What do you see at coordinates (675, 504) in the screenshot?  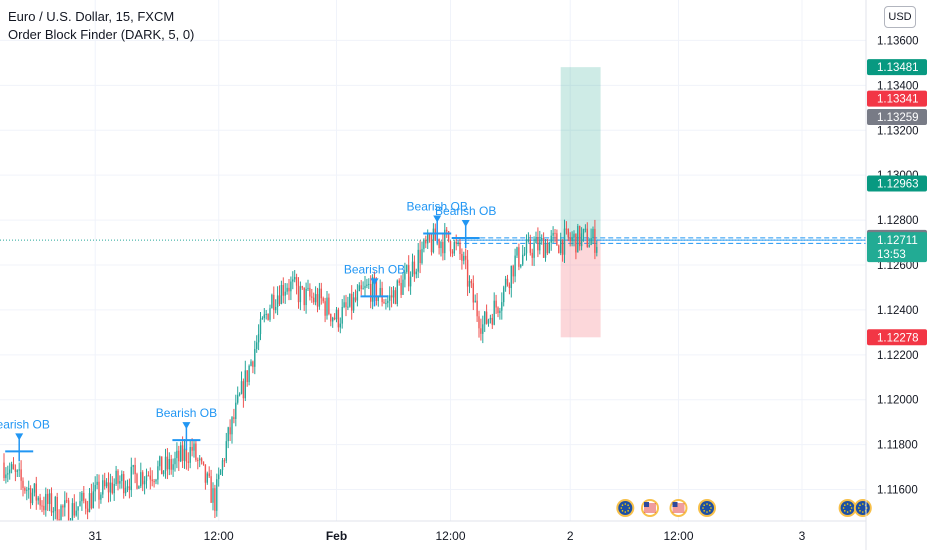 I see `us-flag-canton` at bounding box center [675, 504].